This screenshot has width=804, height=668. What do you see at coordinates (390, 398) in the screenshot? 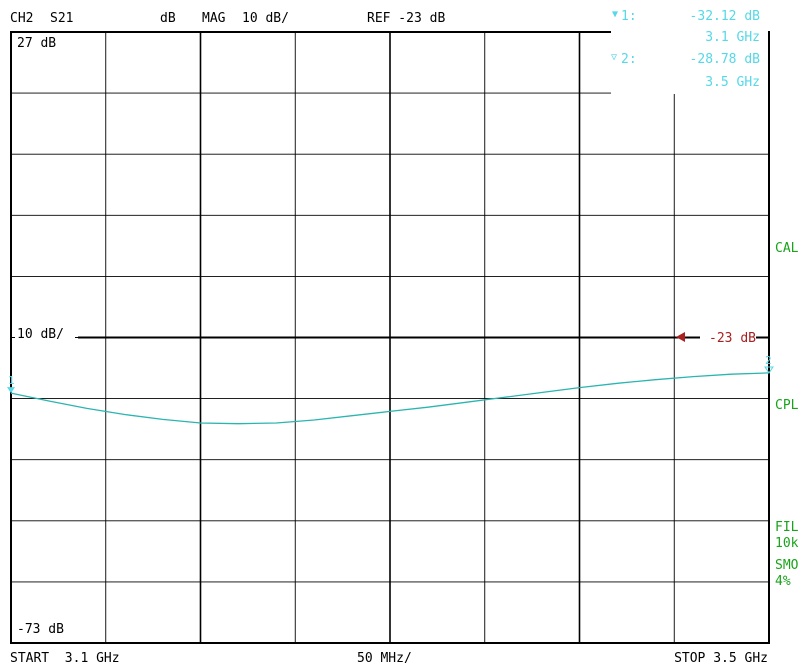
I see `trace-s21` at bounding box center [390, 398].